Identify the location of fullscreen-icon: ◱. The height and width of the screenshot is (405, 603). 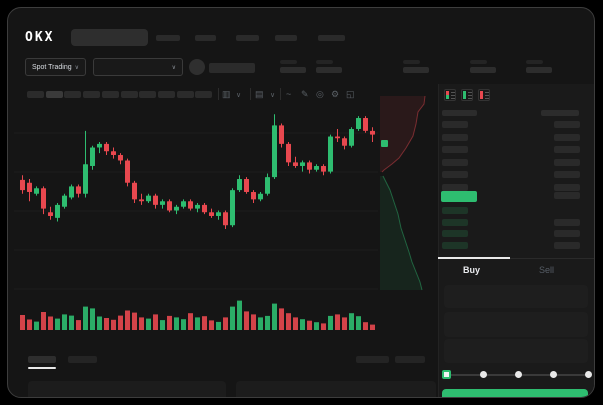
(350, 94).